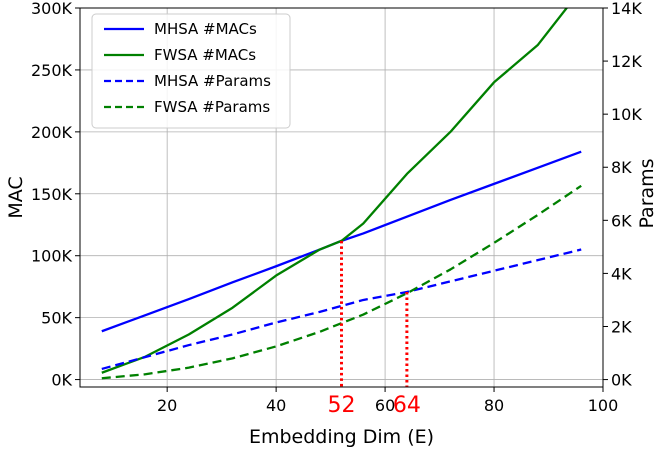 The height and width of the screenshot is (454, 659). What do you see at coordinates (16, 197) in the screenshot?
I see `y-axis-label: MAC` at bounding box center [16, 197].